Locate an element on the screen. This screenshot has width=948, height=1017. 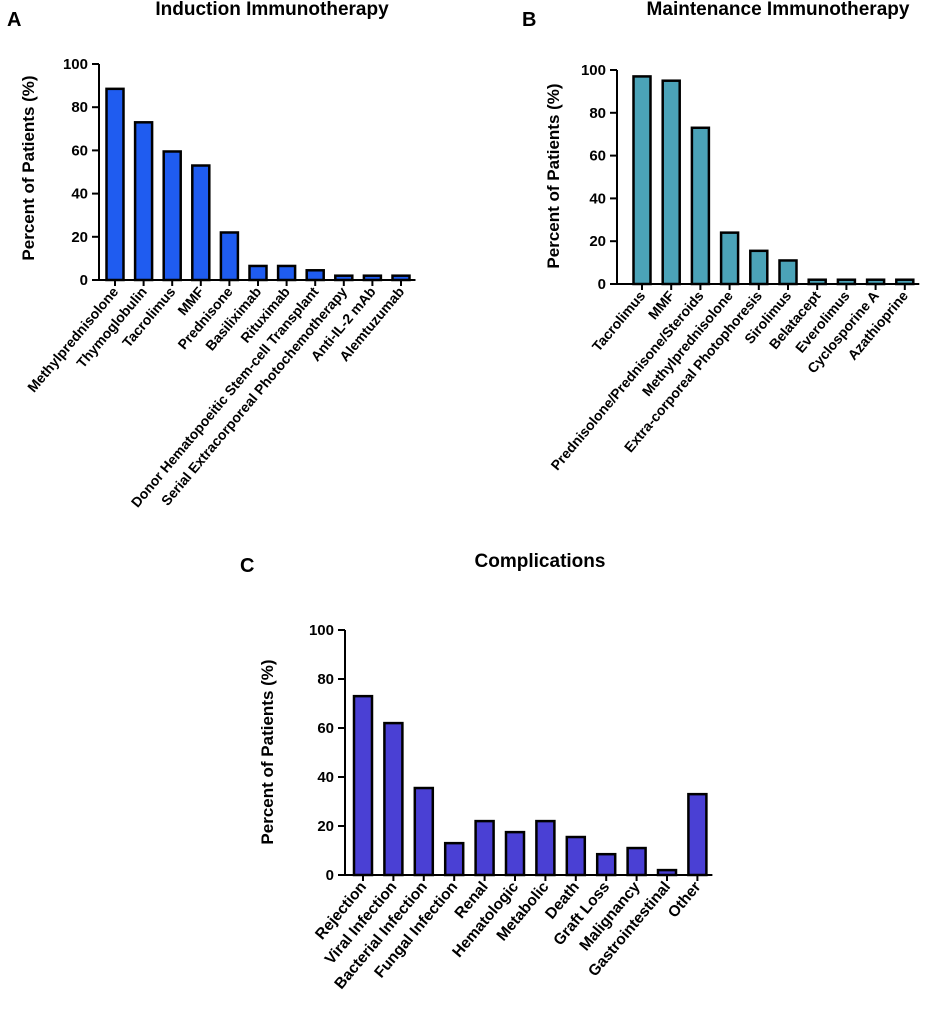
panel-b-y-axis-label: Percent of Patients (%) is located at coordinates (553, 175).